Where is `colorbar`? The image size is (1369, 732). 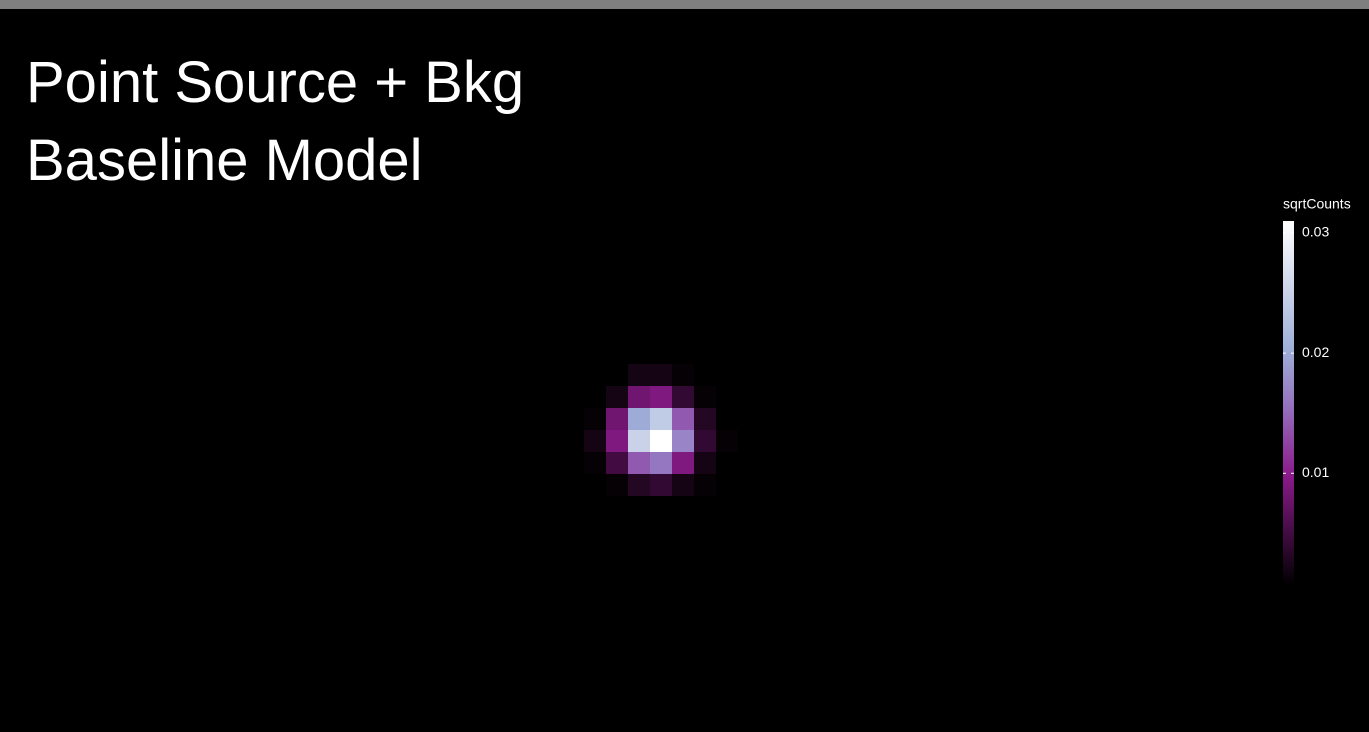 colorbar is located at coordinates (1288, 403).